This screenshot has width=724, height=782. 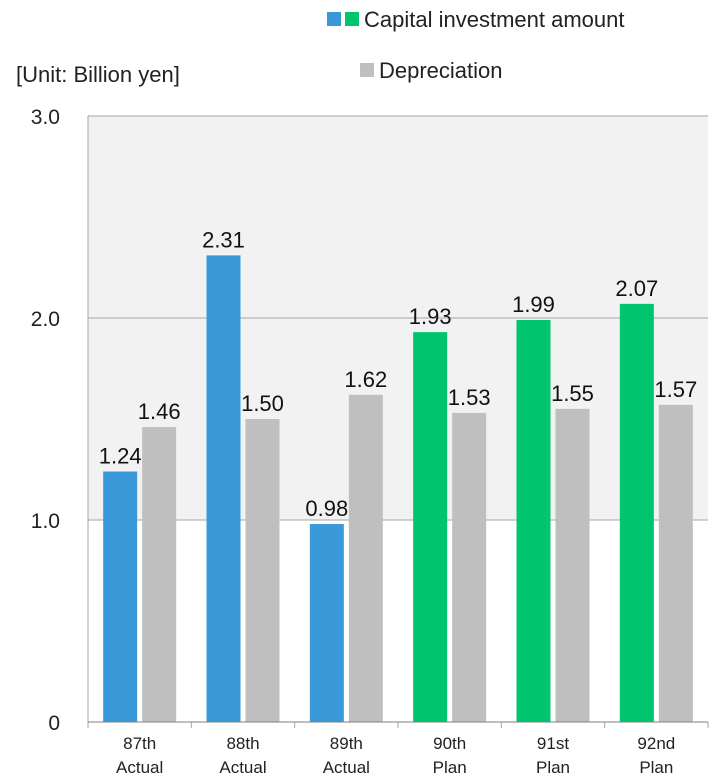 What do you see at coordinates (636, 288) in the screenshot?
I see `value-label: 2.07` at bounding box center [636, 288].